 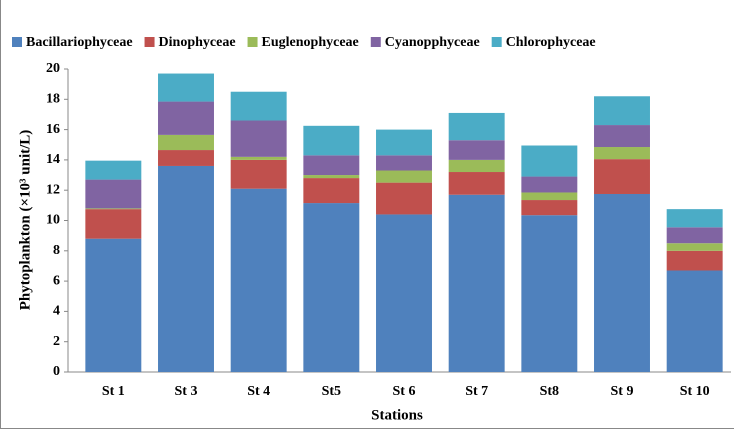 What do you see at coordinates (331, 391) in the screenshot?
I see `x-tick-label: St5` at bounding box center [331, 391].